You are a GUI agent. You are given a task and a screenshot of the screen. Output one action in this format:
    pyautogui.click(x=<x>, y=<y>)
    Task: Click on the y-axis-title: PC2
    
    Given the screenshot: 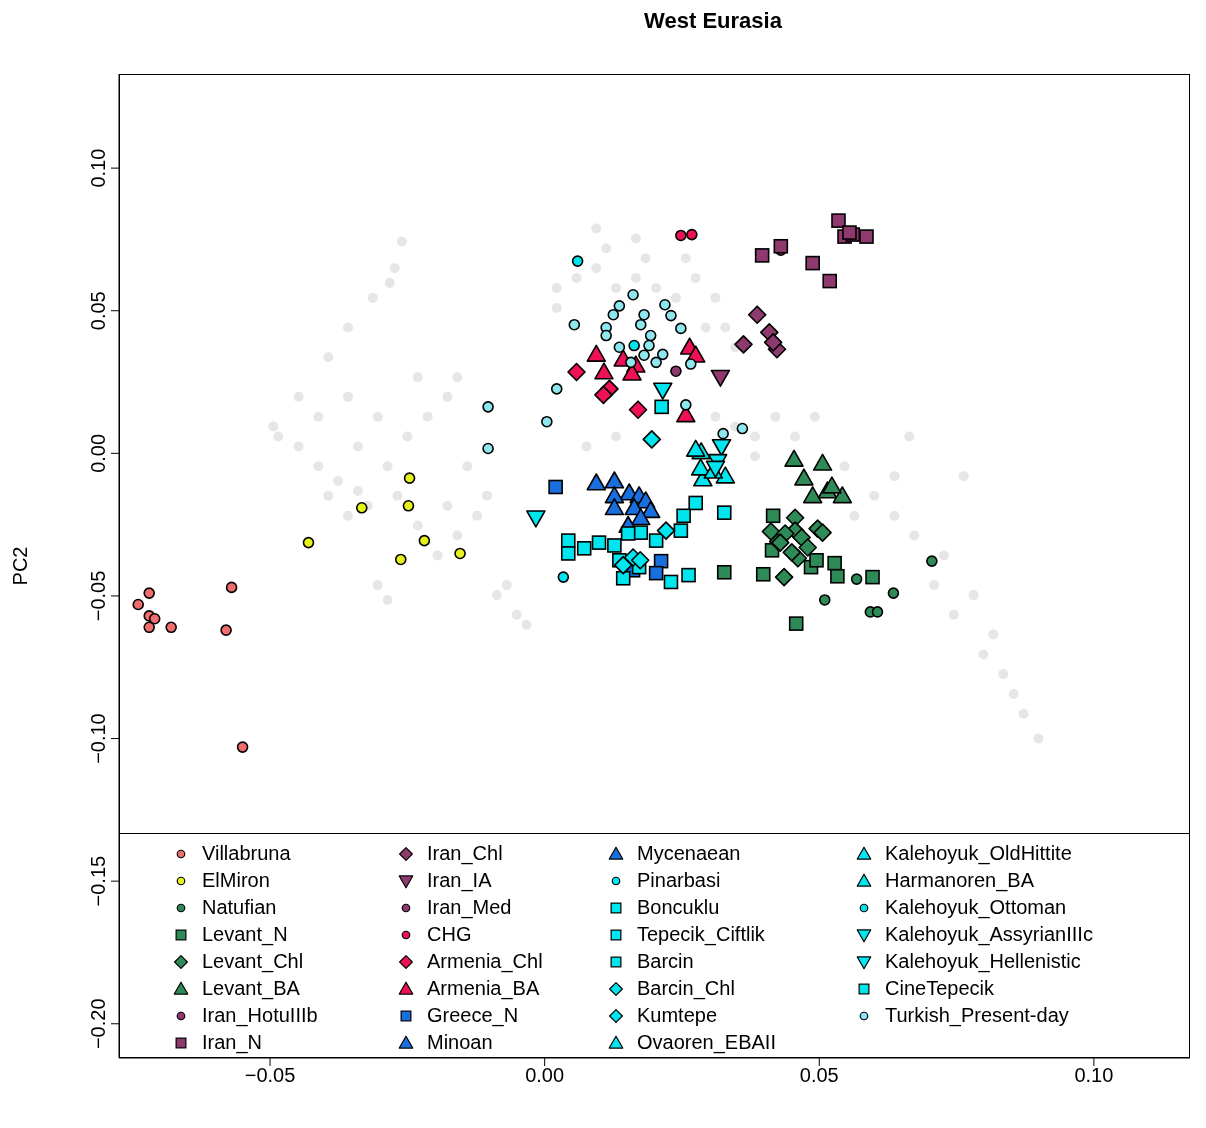 What is the action you would take?
    pyautogui.click(x=20, y=566)
    